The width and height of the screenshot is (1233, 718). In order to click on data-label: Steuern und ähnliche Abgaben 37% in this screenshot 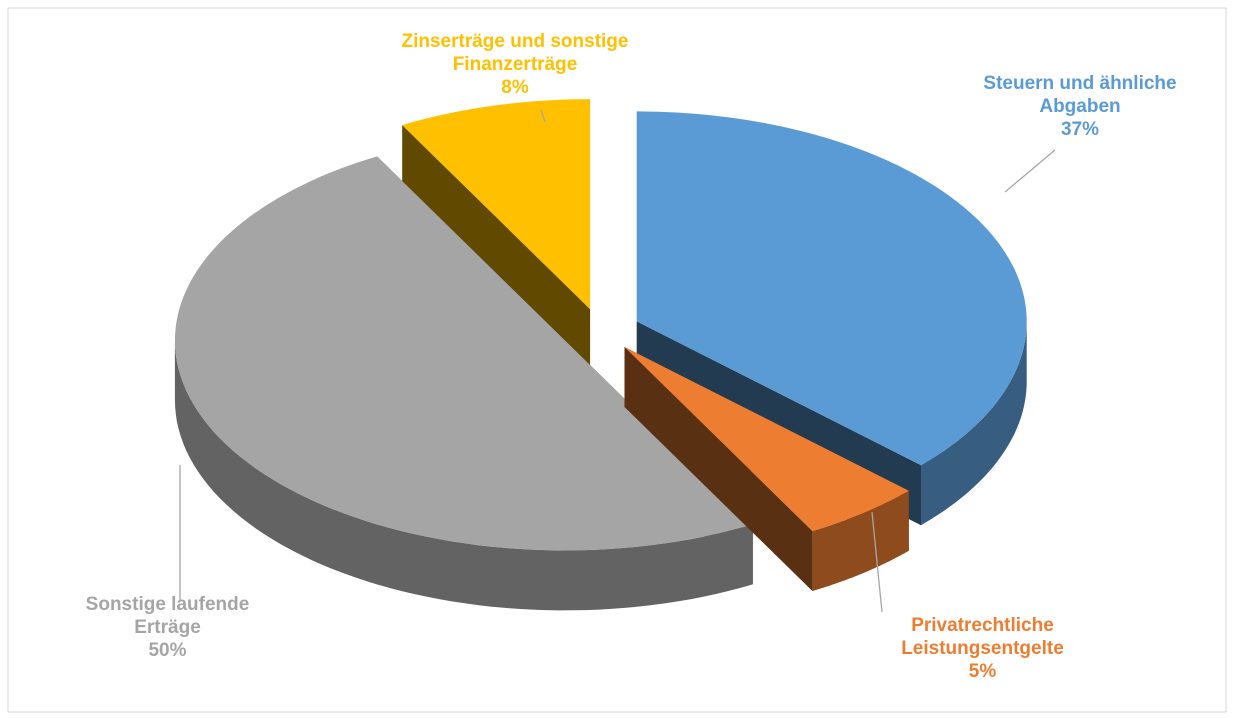, I will do `click(1080, 106)`.